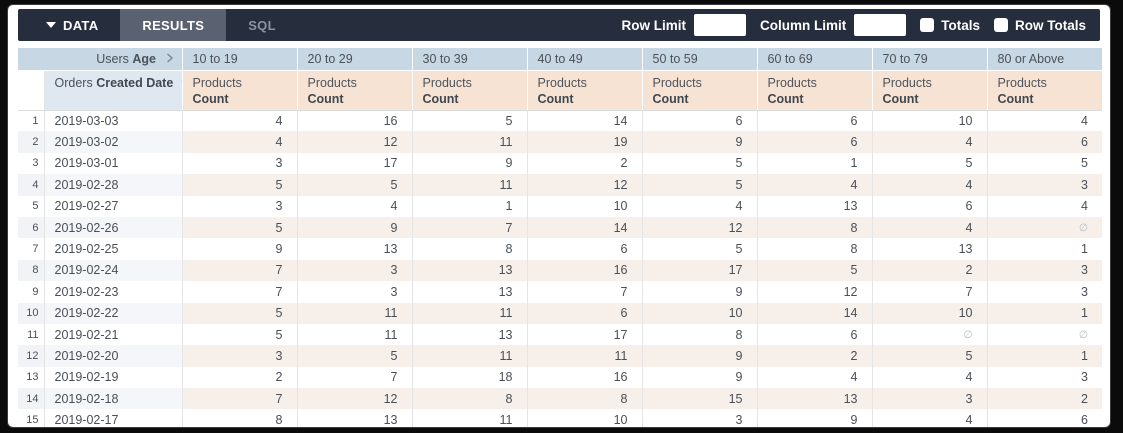  Describe the element at coordinates (880, 25) in the screenshot. I see `column-limit-input` at that location.